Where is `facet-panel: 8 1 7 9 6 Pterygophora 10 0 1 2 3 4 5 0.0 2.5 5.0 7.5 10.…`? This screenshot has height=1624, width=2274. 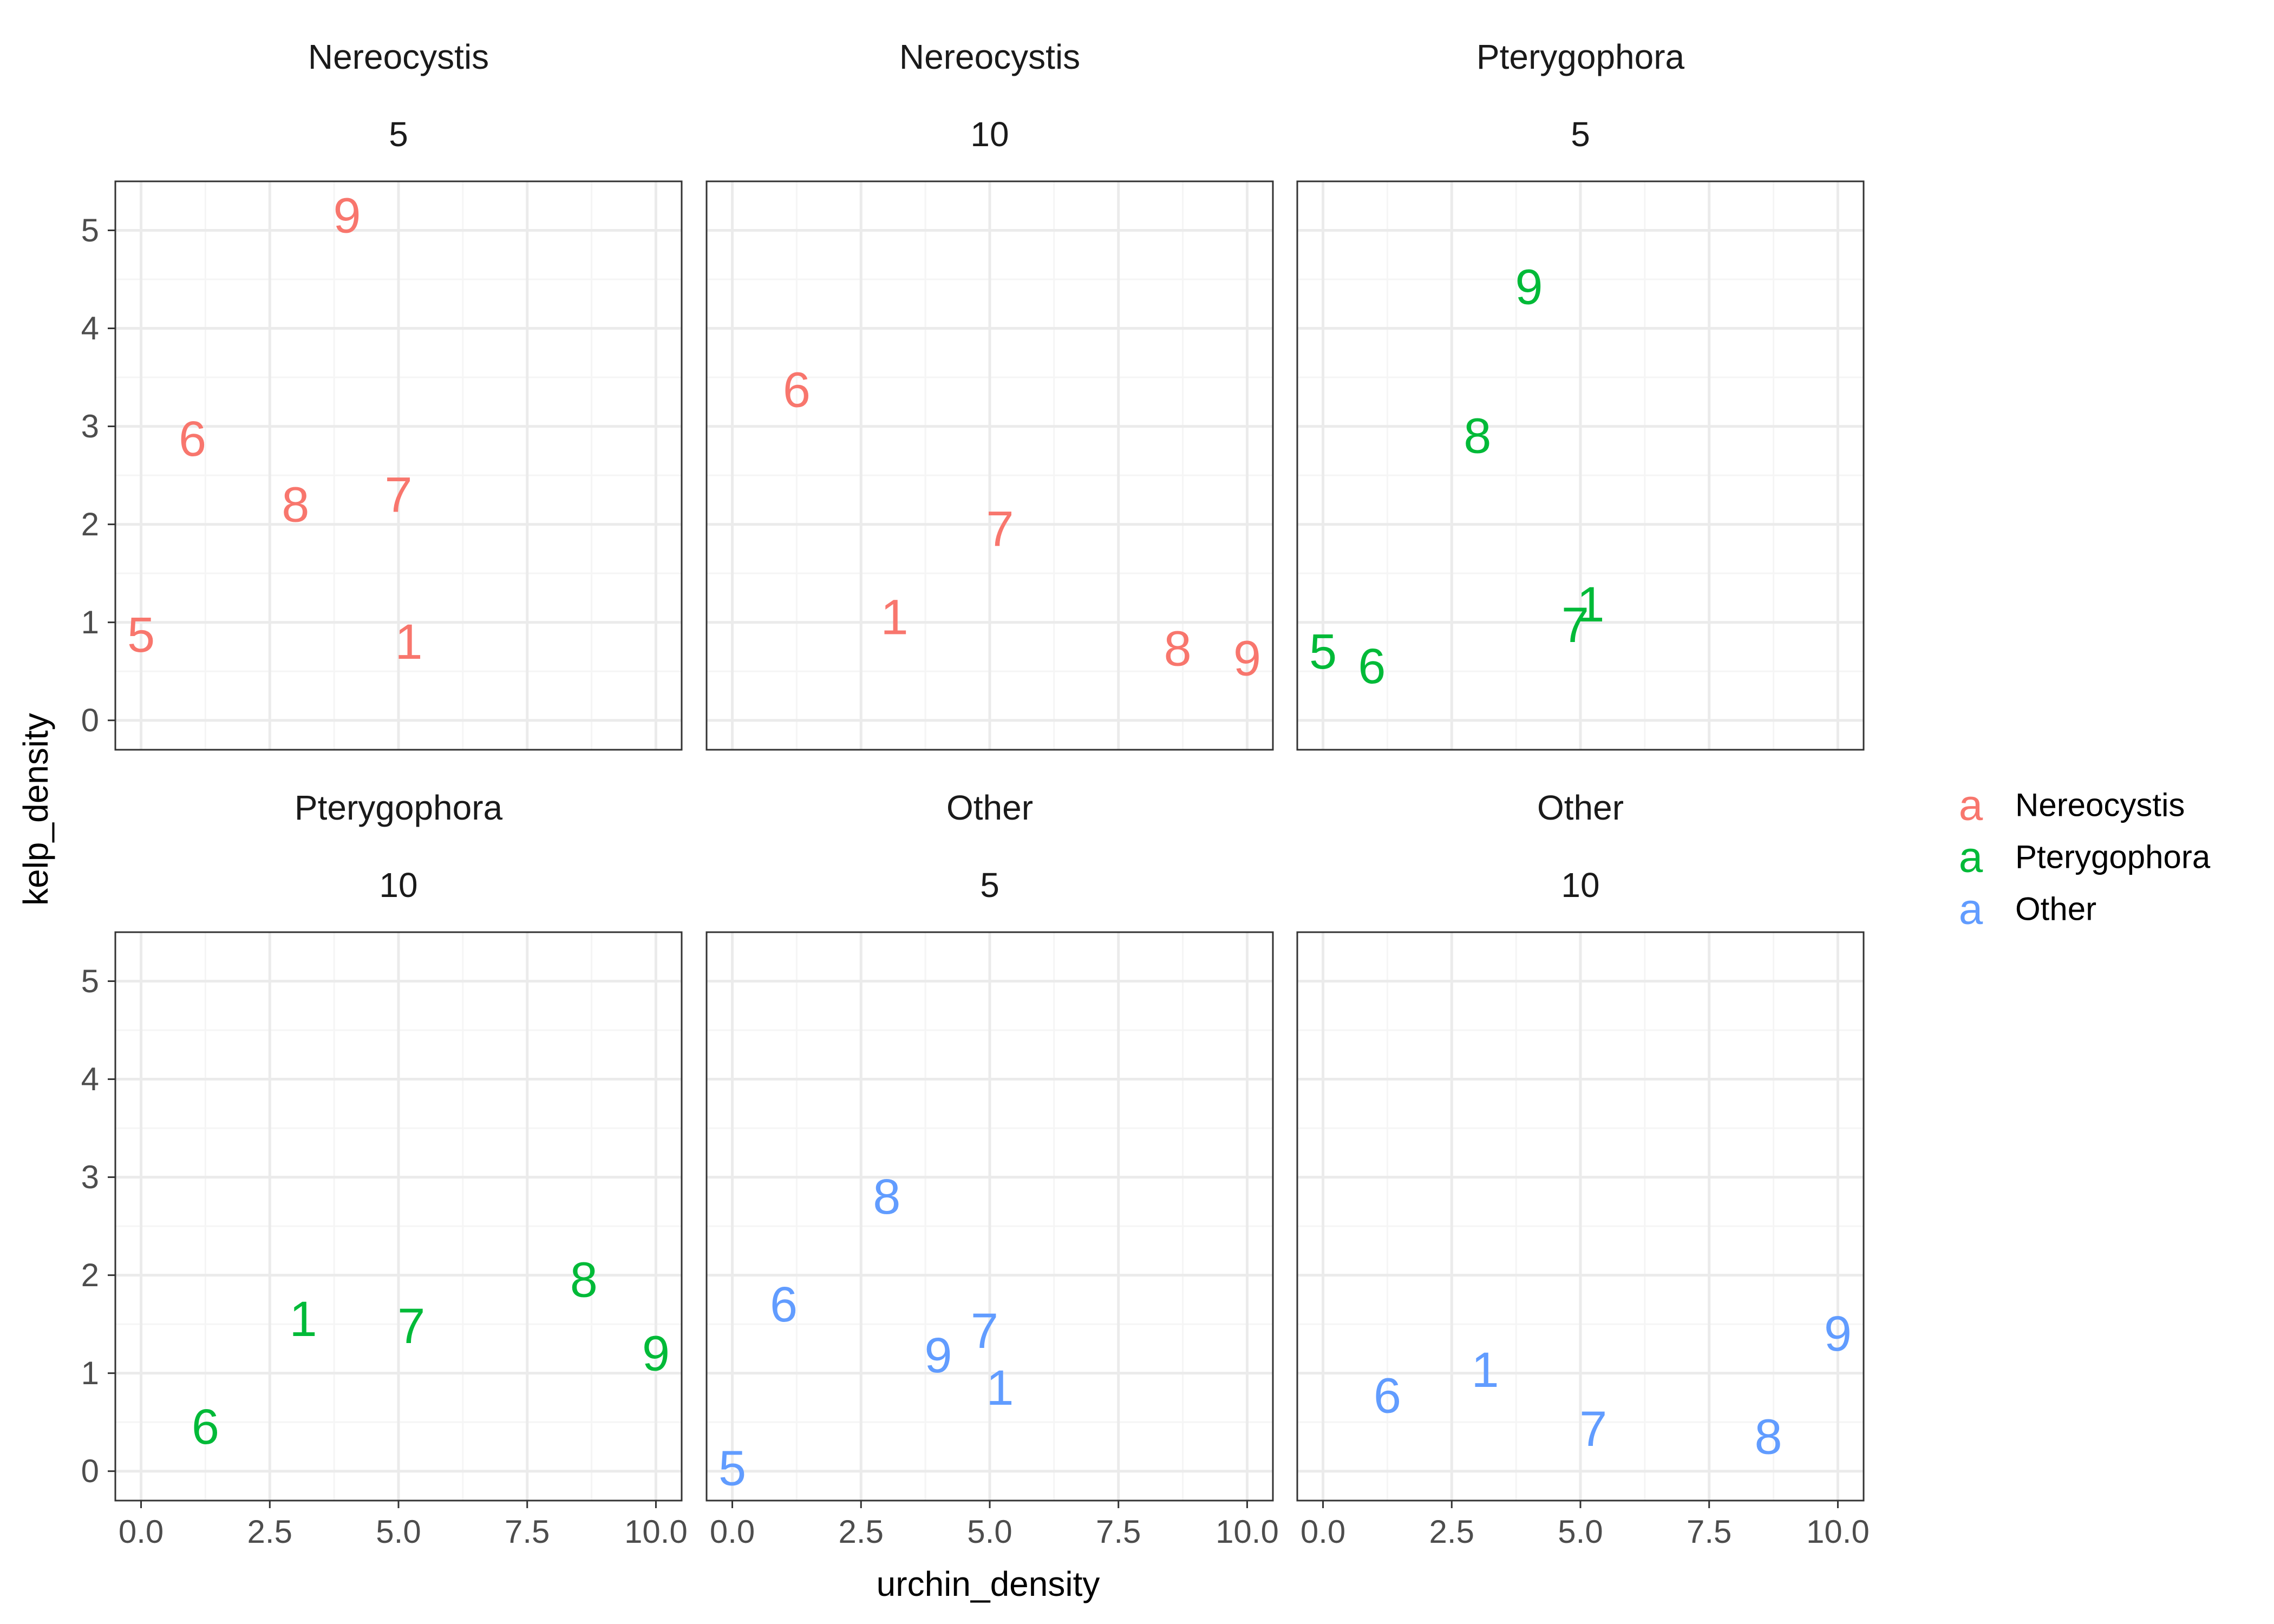 facet-panel: 8 1 7 9 6 Pterygophora 10 0 1 2 3 4 5 0.0 2.5 5.0 7.5 10.… is located at coordinates (385, 1169).